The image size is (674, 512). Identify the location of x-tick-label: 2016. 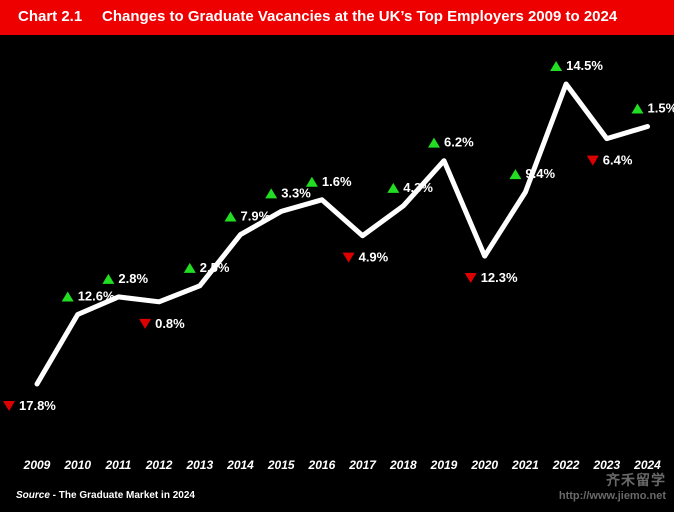
(322, 465).